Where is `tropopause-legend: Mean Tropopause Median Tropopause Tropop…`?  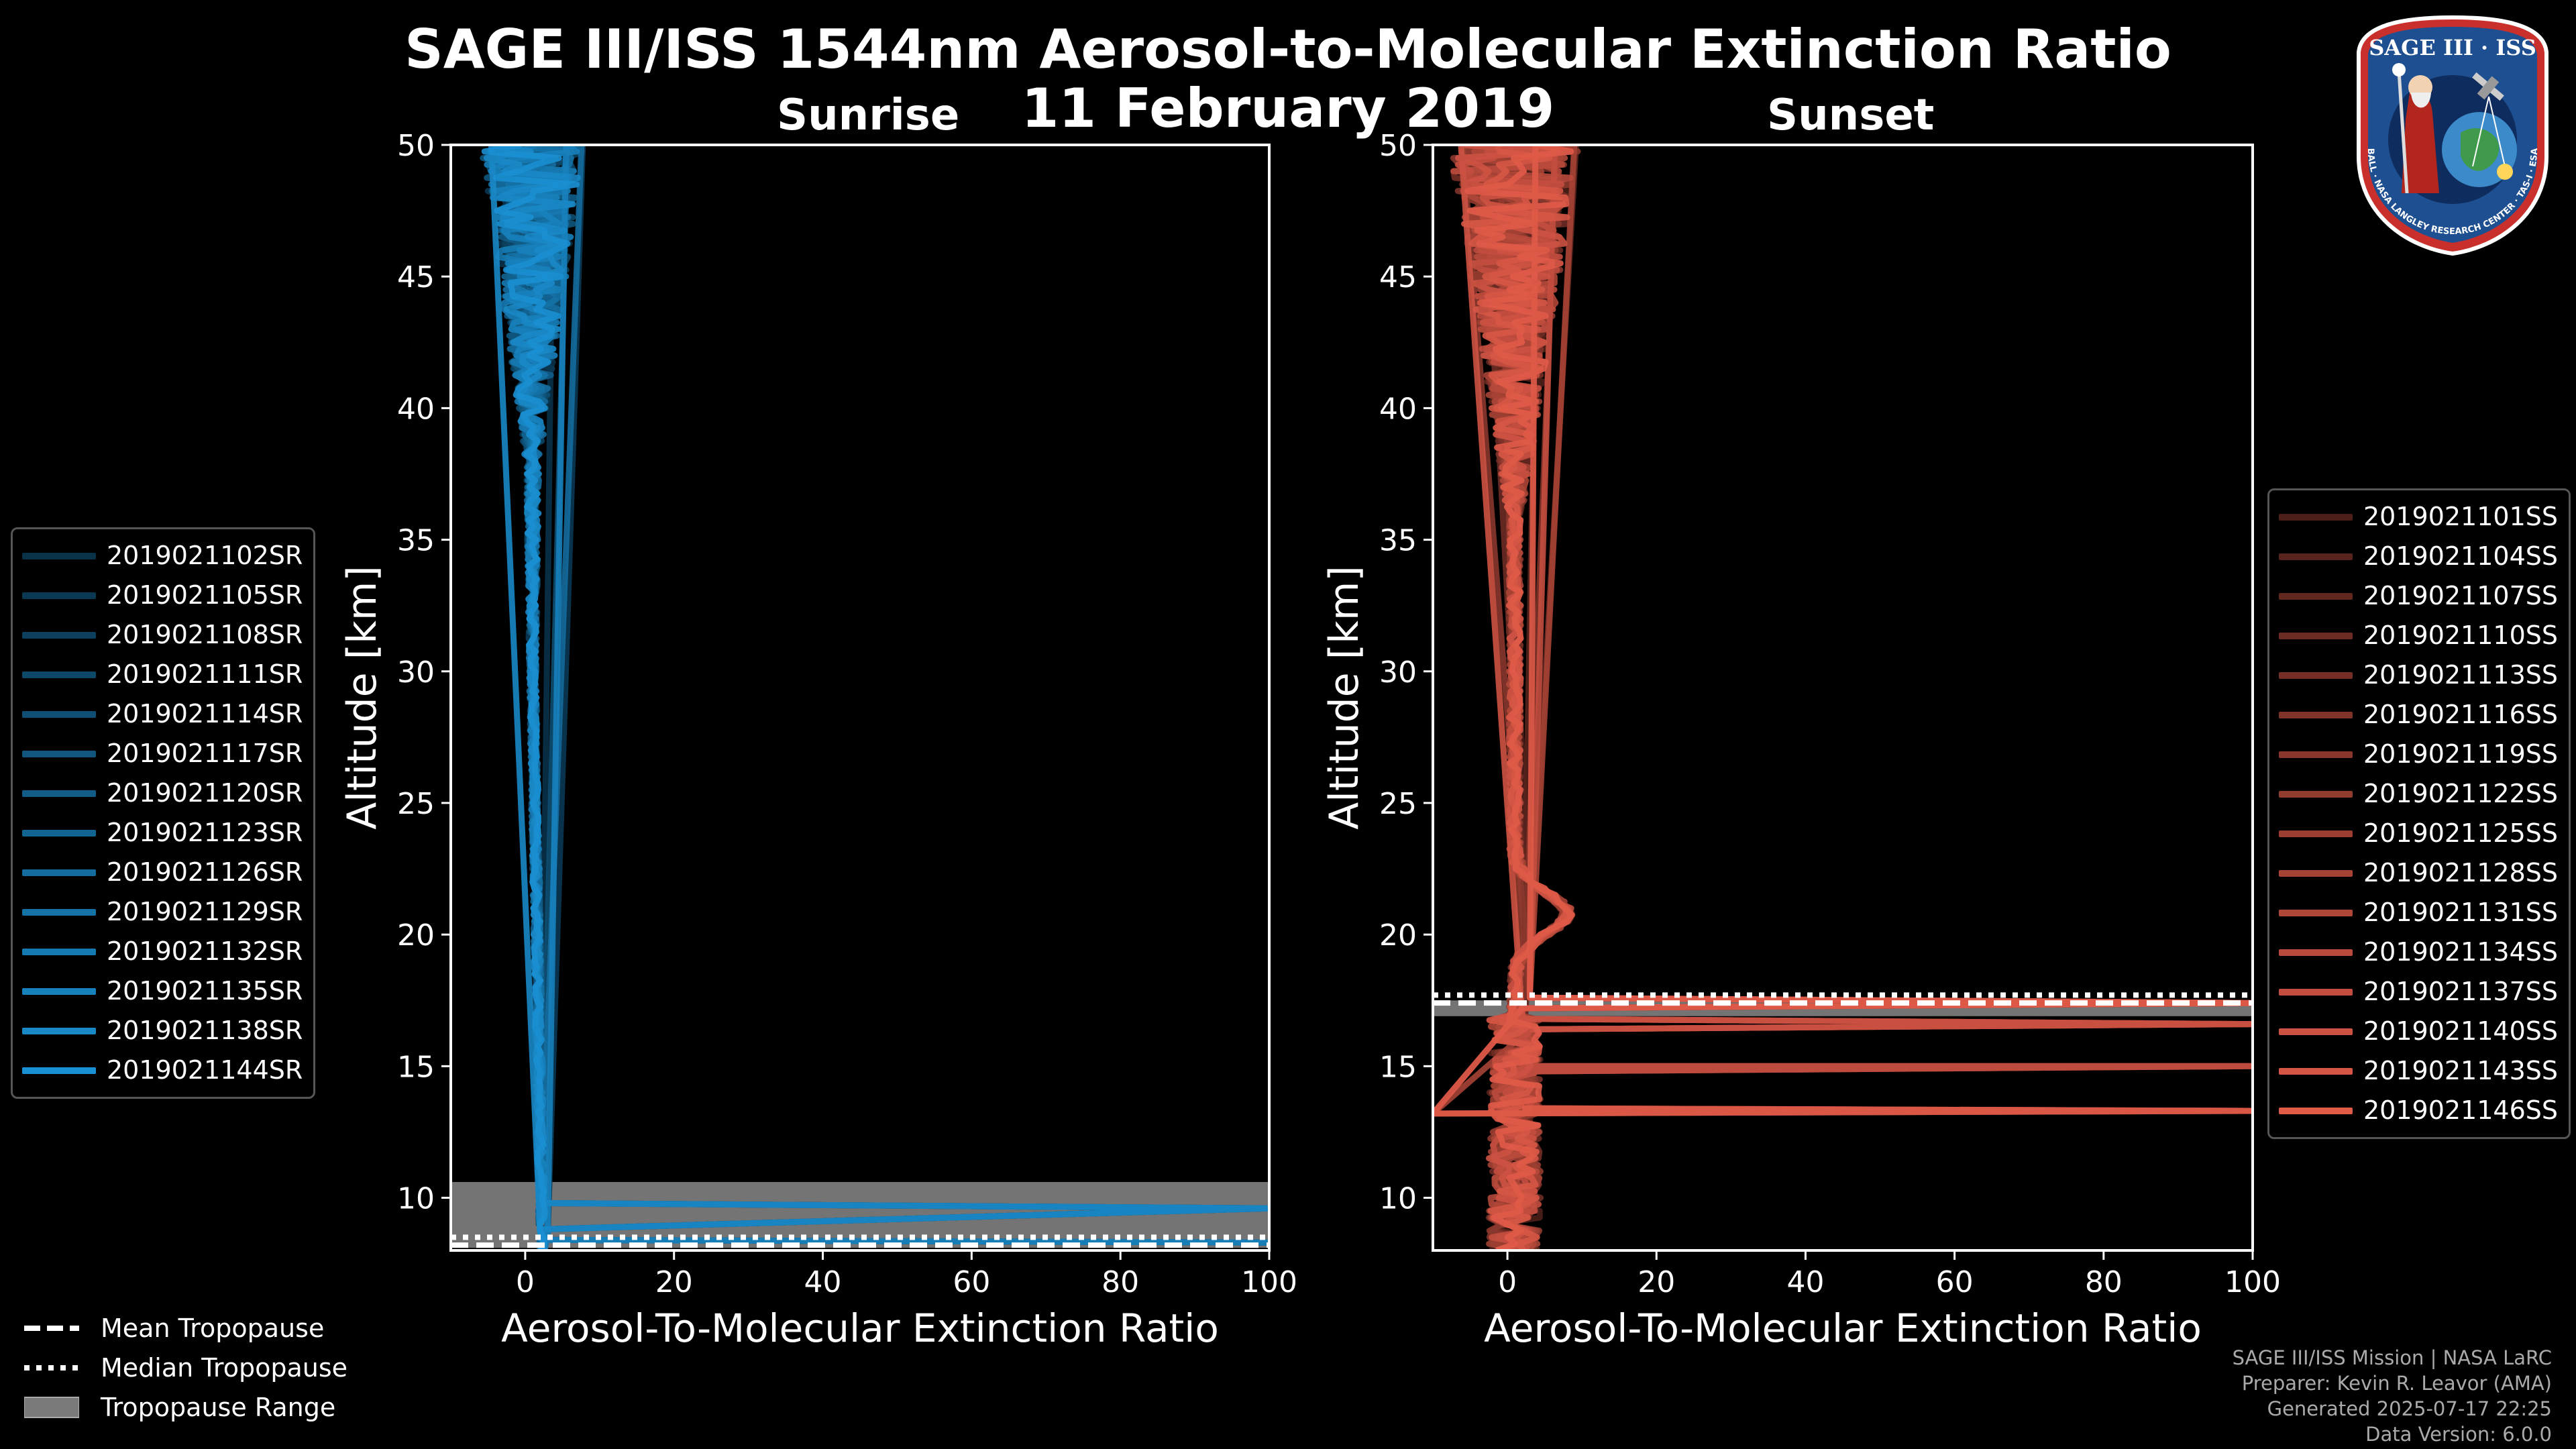 tropopause-legend: Mean Tropopause Median Tropopause Tropop… is located at coordinates (185, 1367).